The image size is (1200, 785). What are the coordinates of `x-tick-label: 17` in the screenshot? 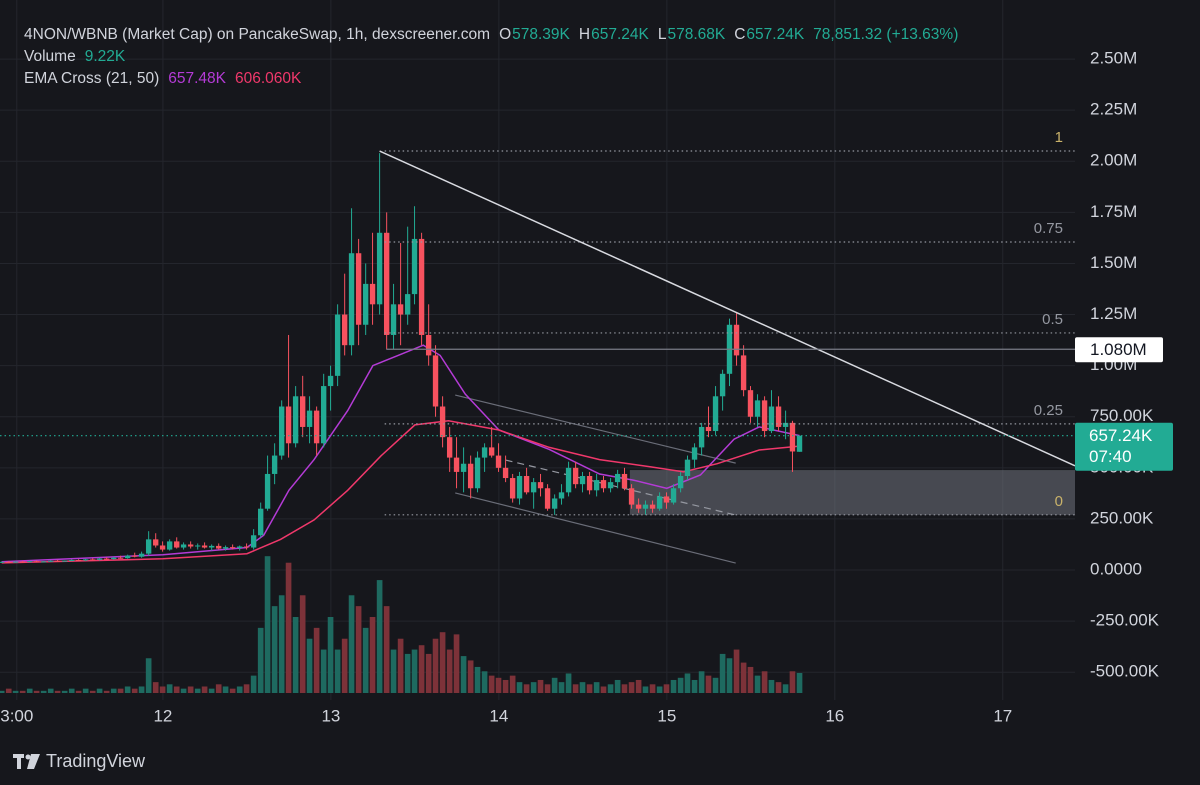 It's located at (1002, 715).